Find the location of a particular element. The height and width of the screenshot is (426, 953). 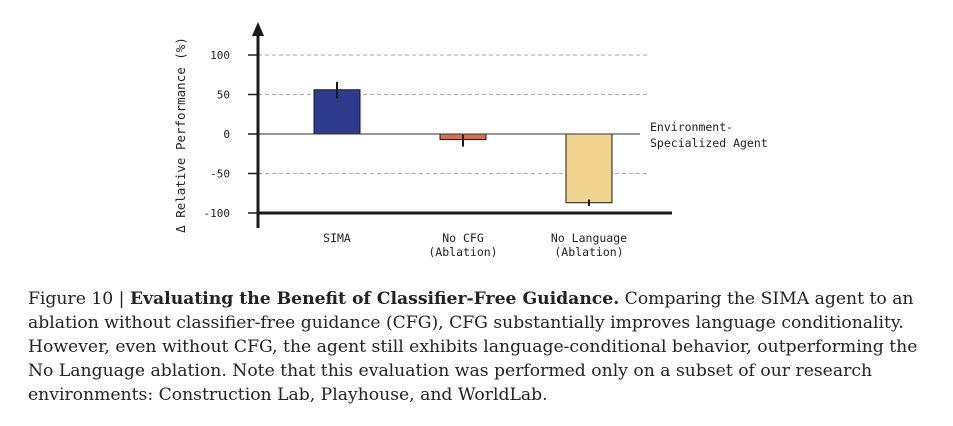

y-axis-arrow is located at coordinates (258, 29).